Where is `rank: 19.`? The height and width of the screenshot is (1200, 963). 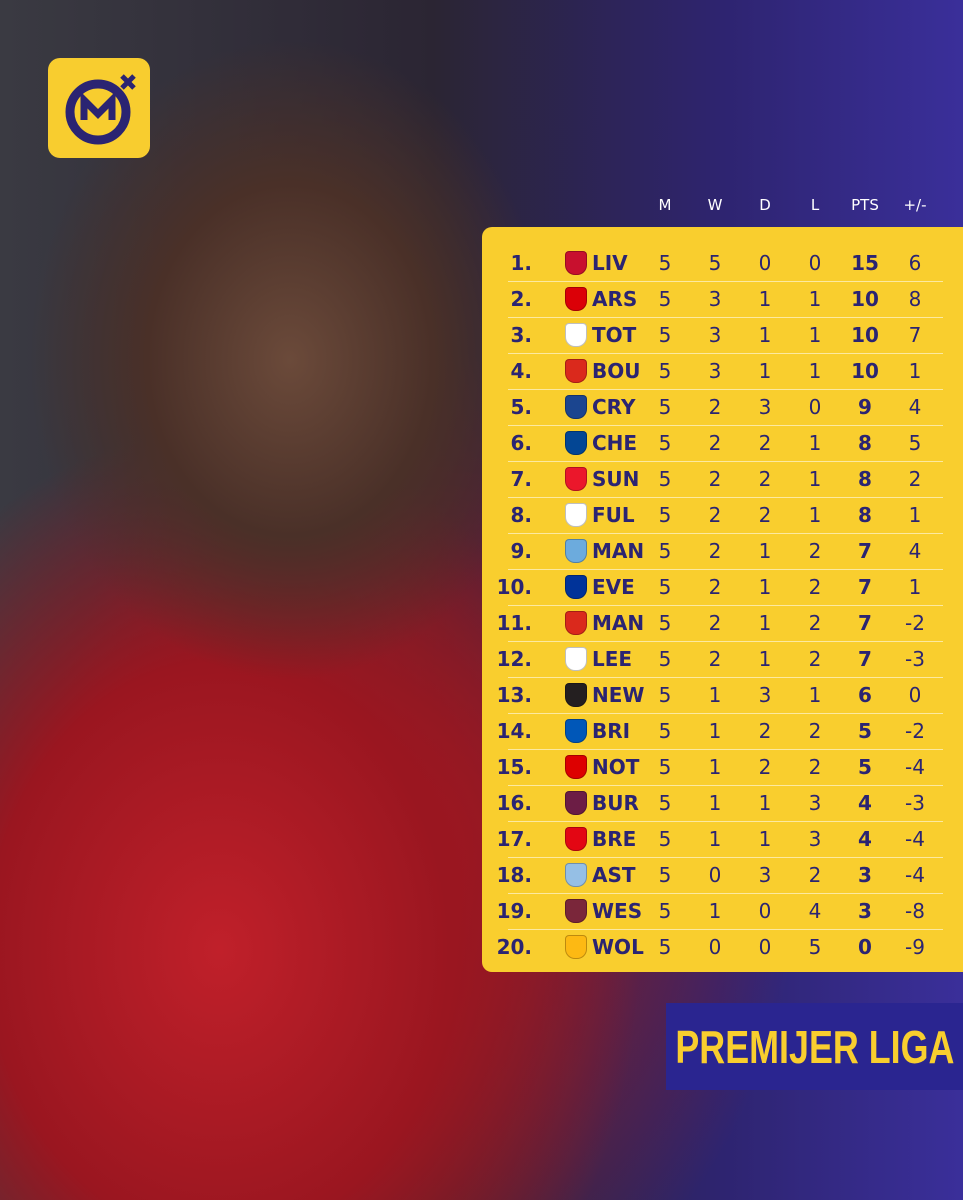
rank: 19. is located at coordinates (514, 911).